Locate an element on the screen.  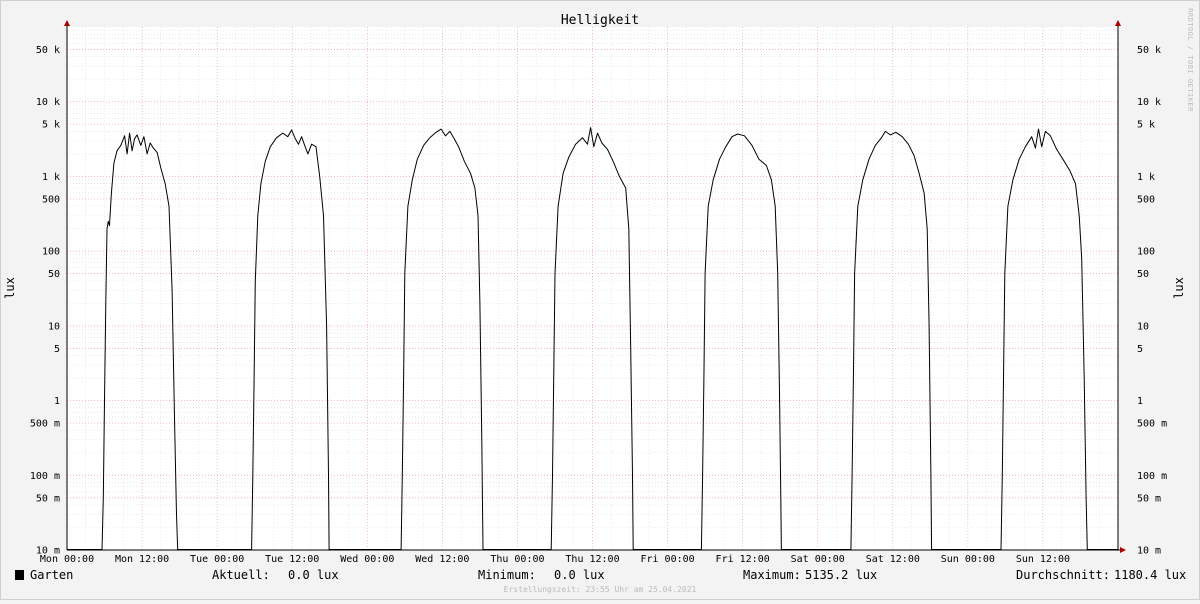
legend-maximum-value: 5135.2 lux is located at coordinates (841, 575).